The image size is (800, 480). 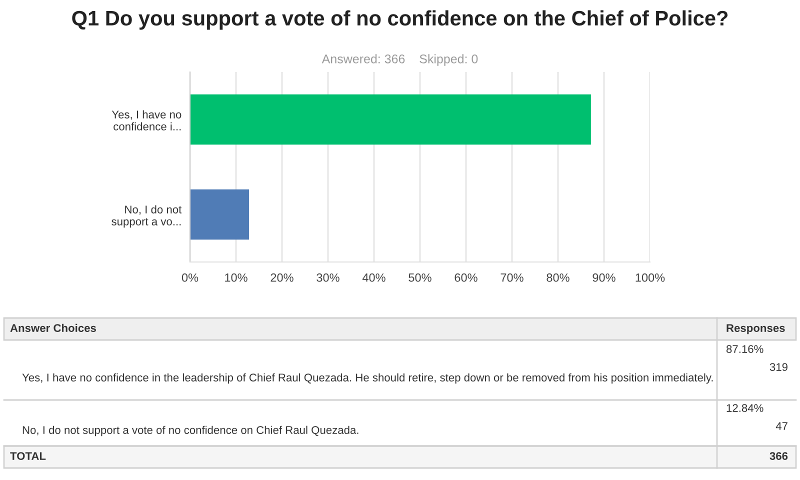 What do you see at coordinates (745, 408) in the screenshot?
I see `text: 12.84%` at bounding box center [745, 408].